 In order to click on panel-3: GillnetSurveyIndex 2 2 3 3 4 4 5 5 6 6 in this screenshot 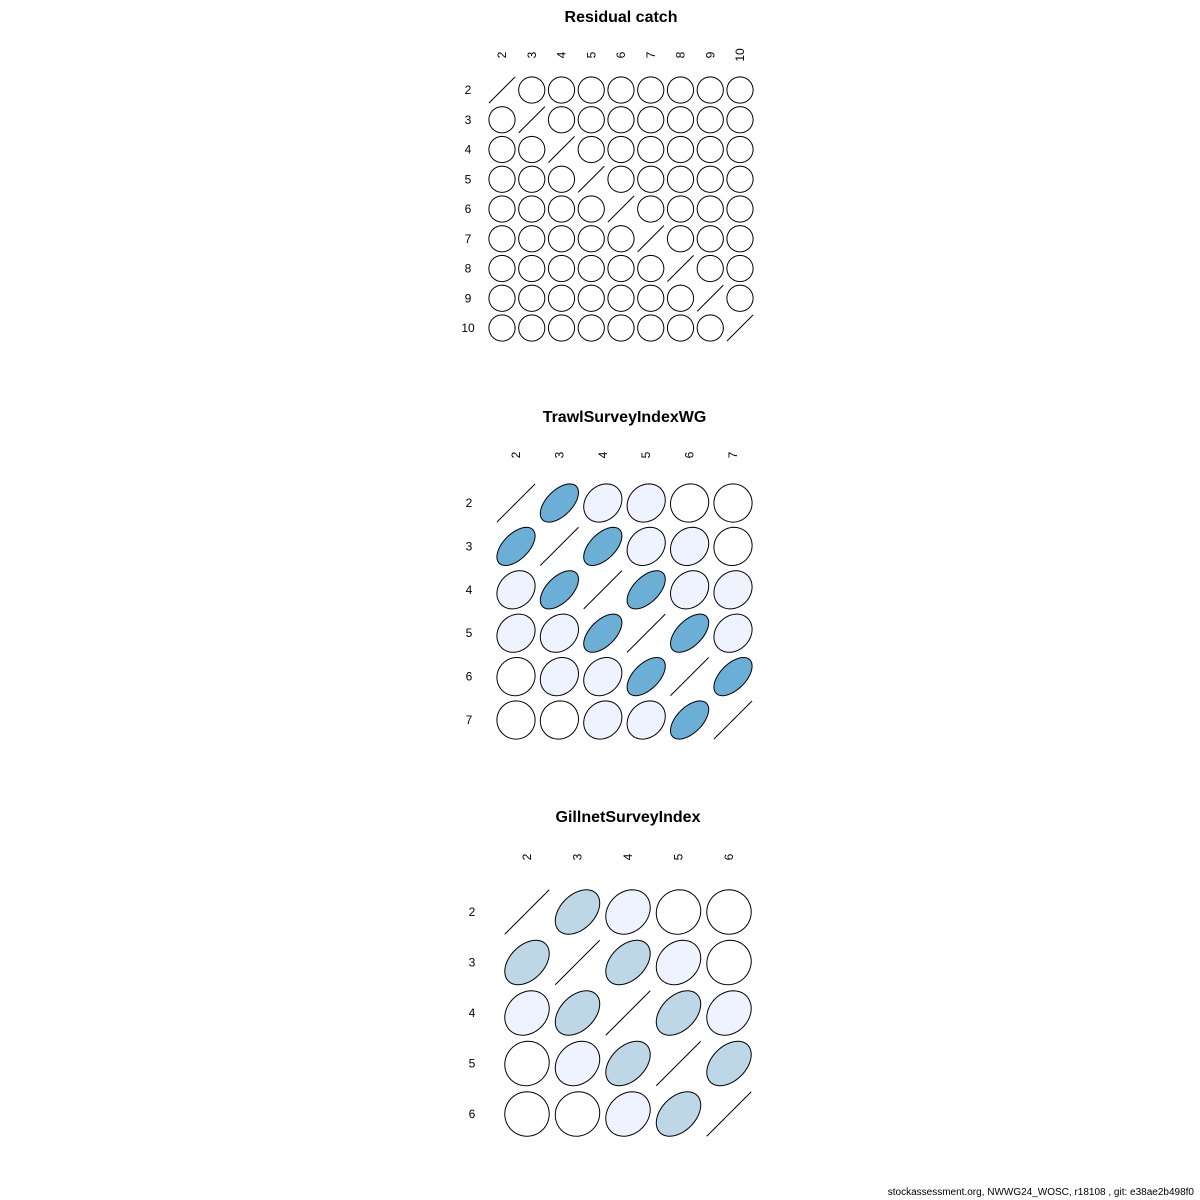, I will do `click(610, 973)`.